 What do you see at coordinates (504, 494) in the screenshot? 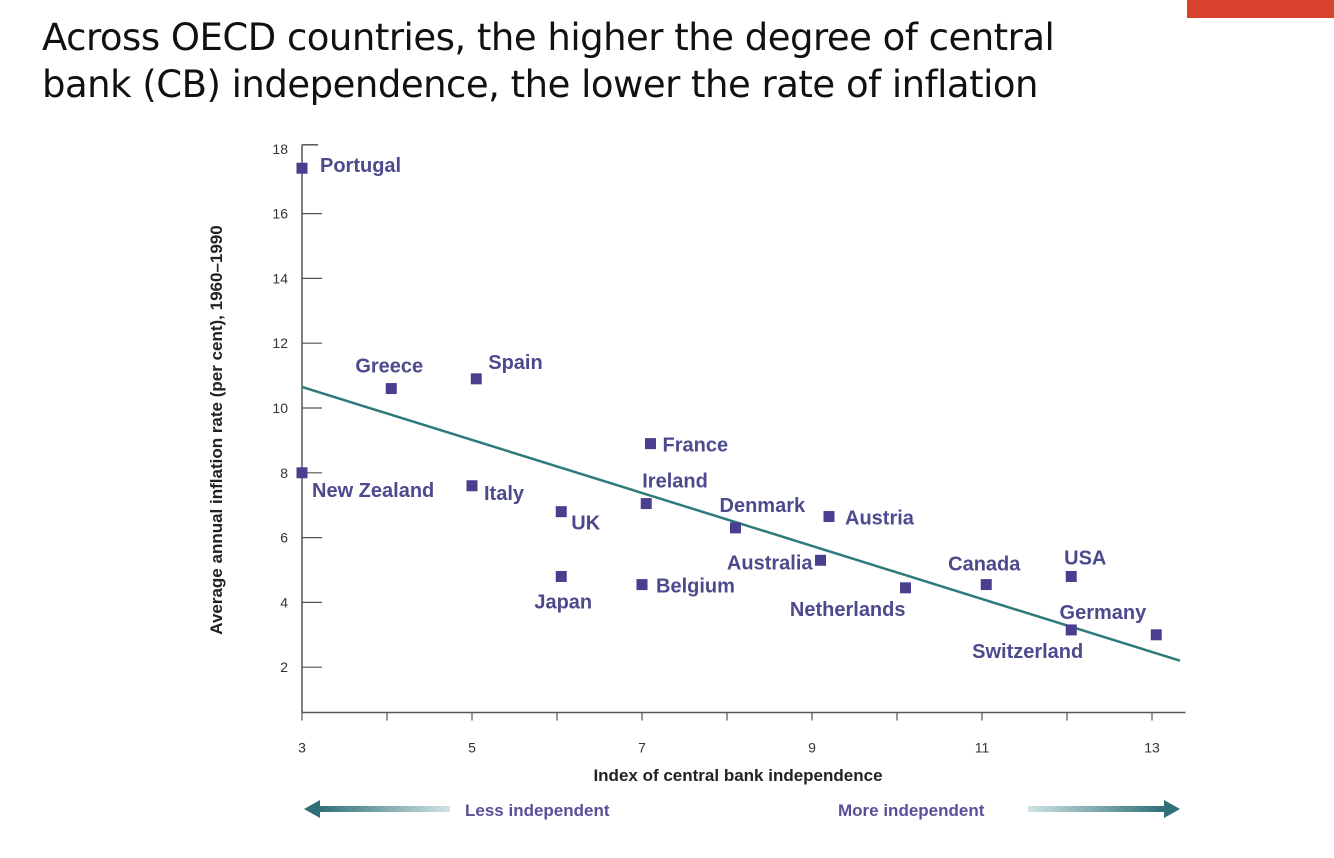
I see `data-point-label: Italy` at bounding box center [504, 494].